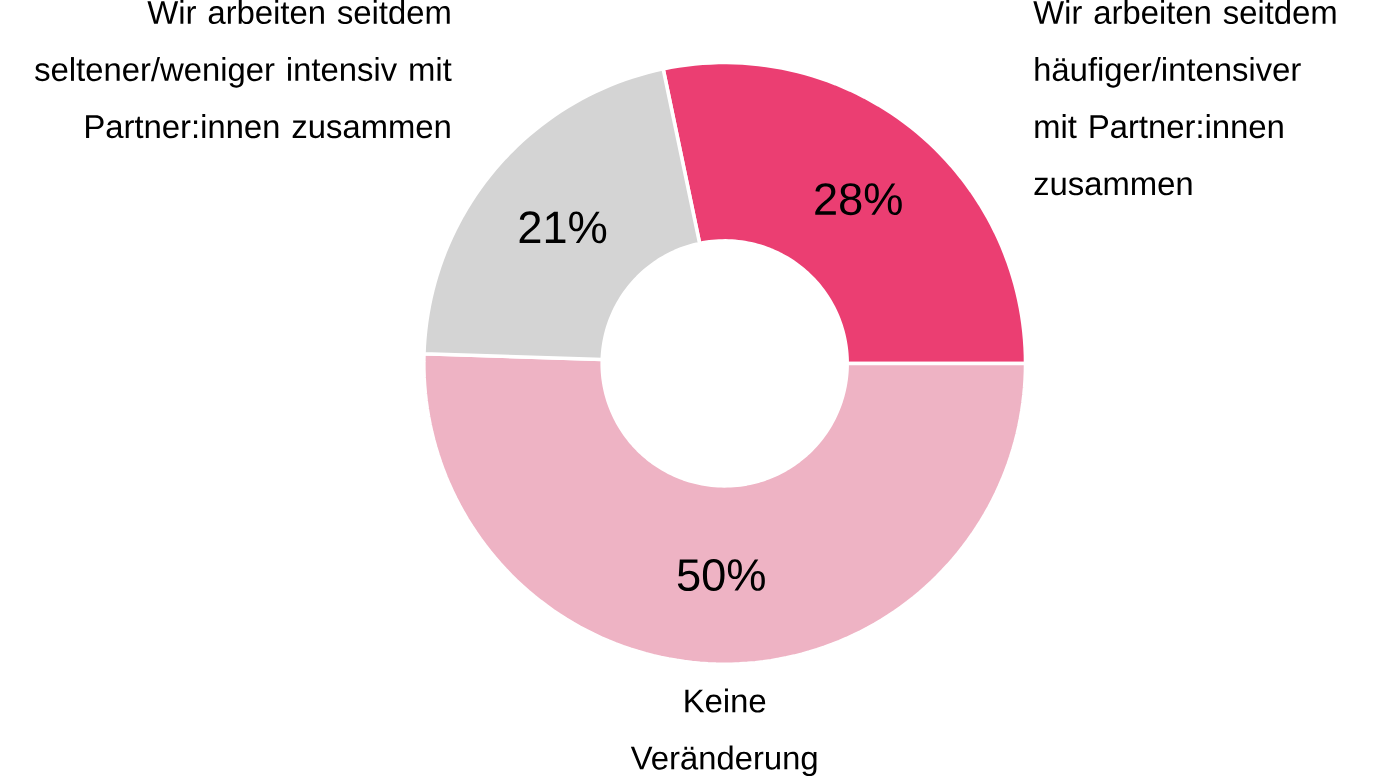 The image size is (1378, 776). What do you see at coordinates (243, 69) in the screenshot?
I see `slice-label: Wir arbeiten seitdem seltener/weniger intensiv mit Partner:innen zusammen` at bounding box center [243, 69].